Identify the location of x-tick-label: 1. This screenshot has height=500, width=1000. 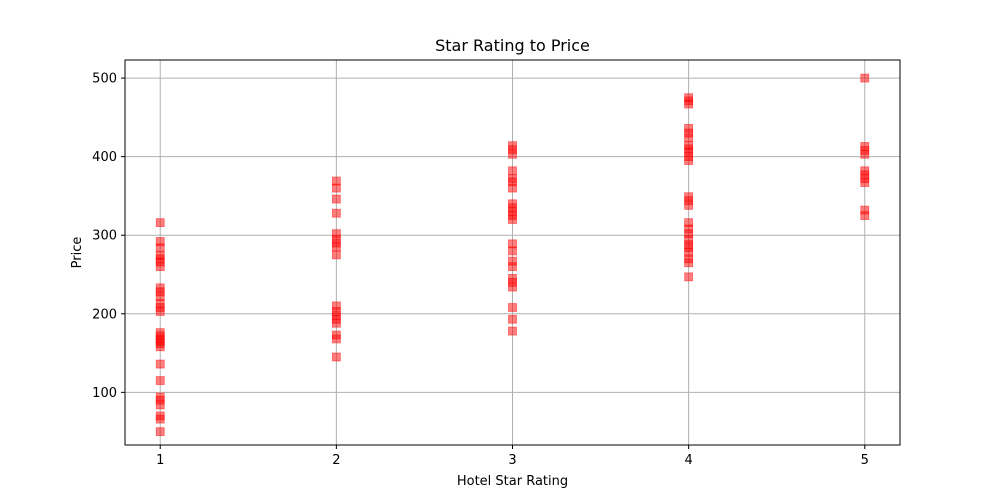
(160, 460).